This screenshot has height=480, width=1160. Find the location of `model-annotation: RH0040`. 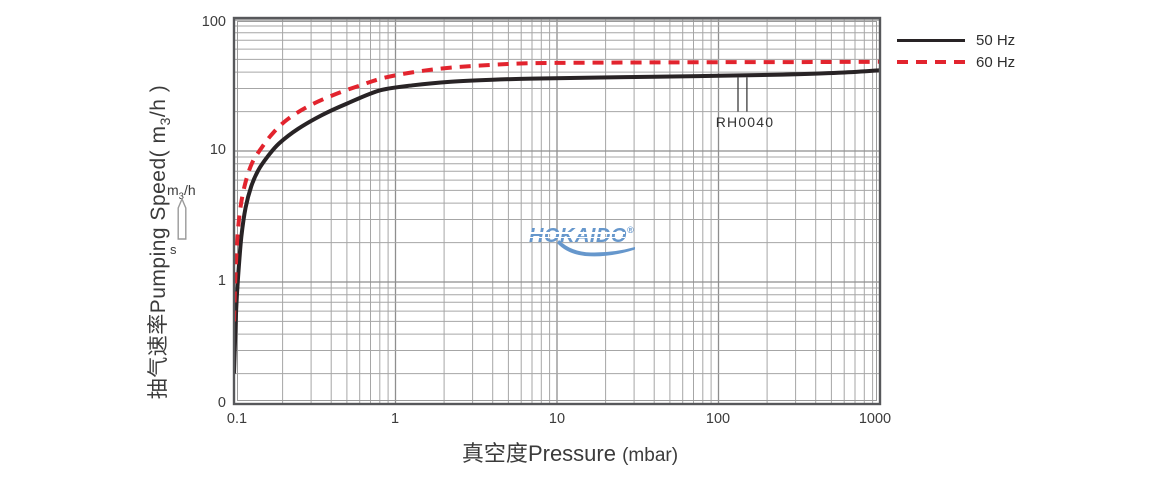

model-annotation: RH0040 is located at coordinates (745, 122).